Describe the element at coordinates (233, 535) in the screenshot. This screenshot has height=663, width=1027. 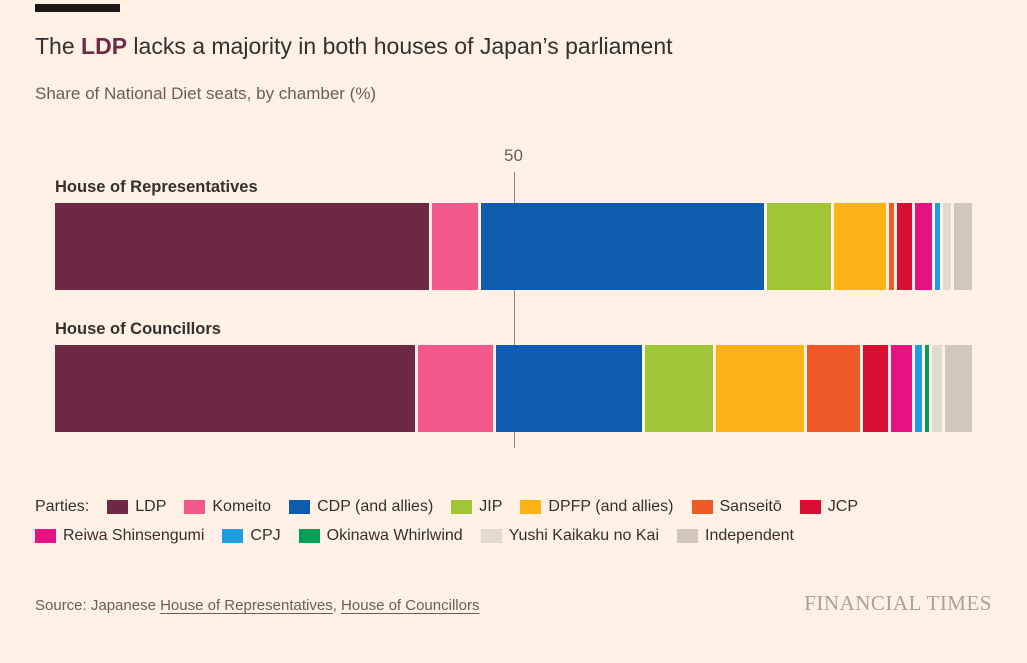
I see `legend-swatch-cpj` at that location.